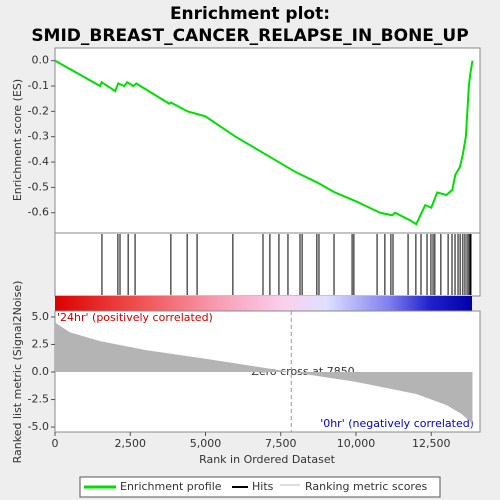 Image resolution: width=500 pixels, height=500 pixels. What do you see at coordinates (366, 486) in the screenshot?
I see `legend-label: Ranking metric scores` at bounding box center [366, 486].